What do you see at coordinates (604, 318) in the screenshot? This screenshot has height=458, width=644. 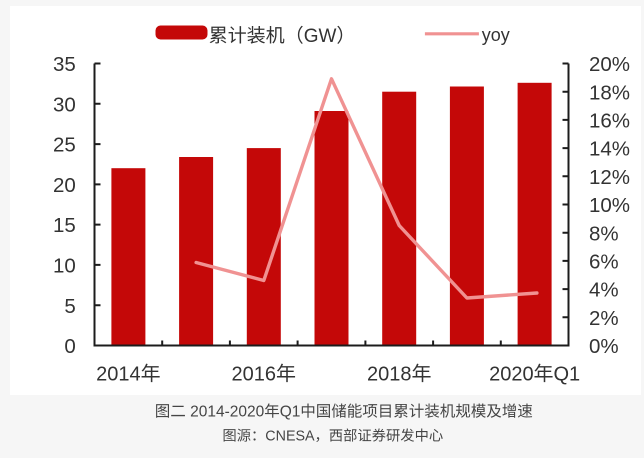 I see `svg-text: 2%` at bounding box center [604, 318].